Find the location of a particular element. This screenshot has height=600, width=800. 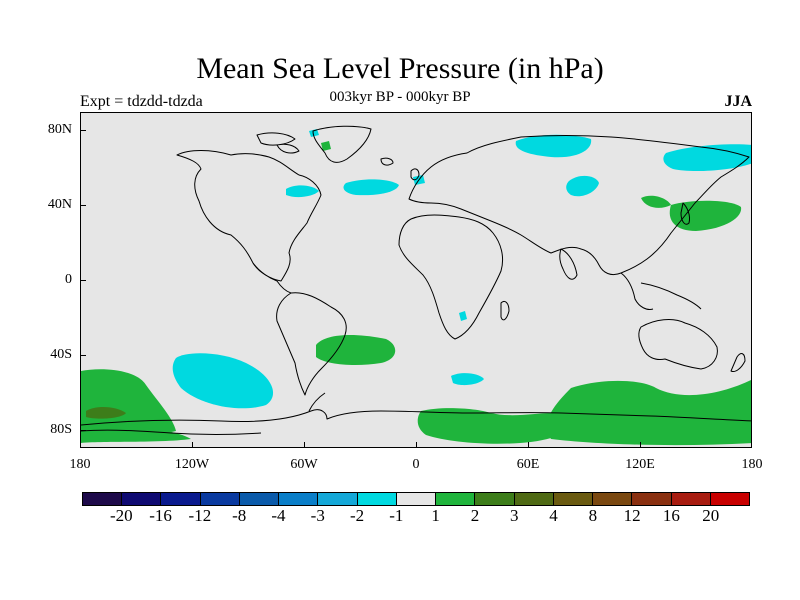

colorbar-label-10: 3 is located at coordinates (514, 515).